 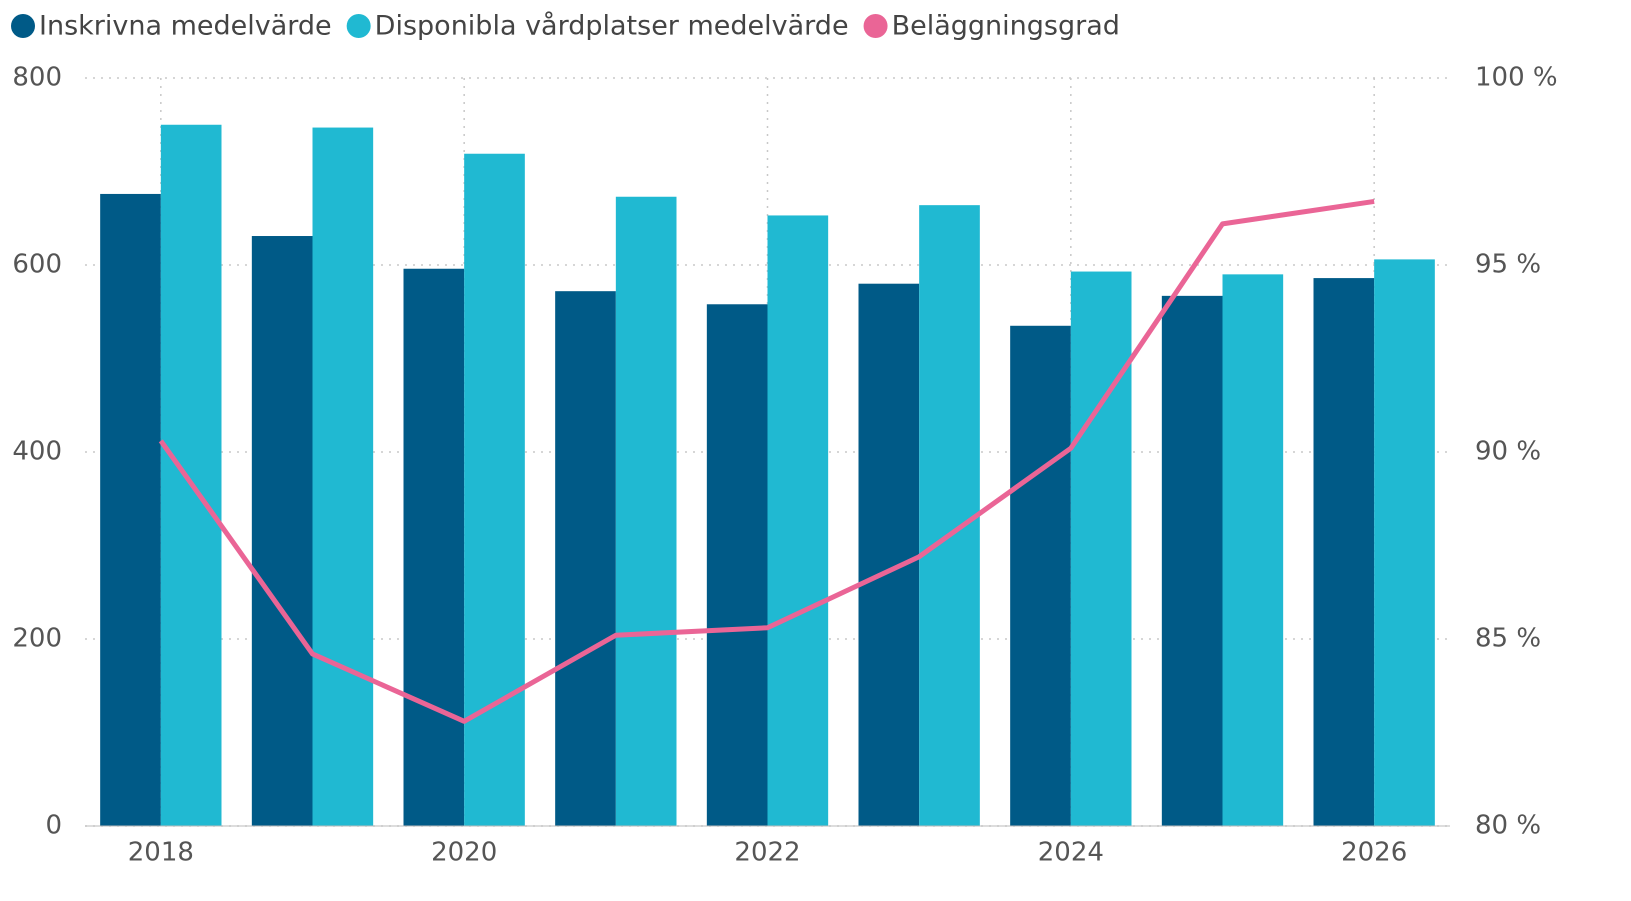 I want to click on y2-tick-label: 90 %, so click(x=1508, y=452).